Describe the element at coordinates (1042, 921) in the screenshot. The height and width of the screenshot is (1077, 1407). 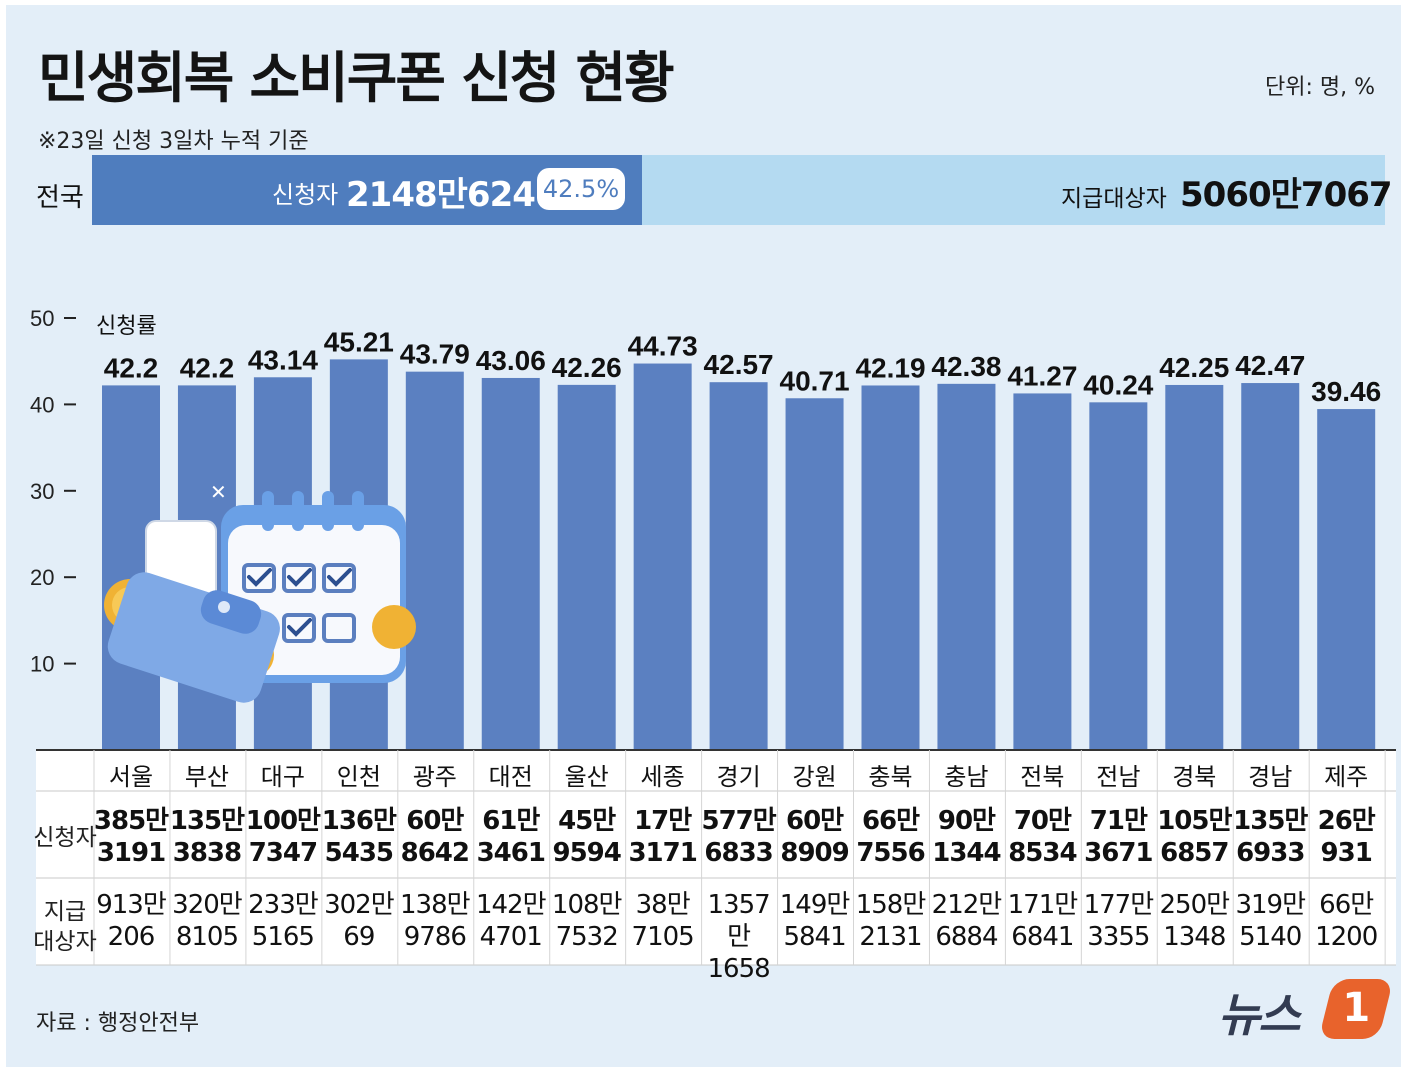
I see `eligible-cell: 171만 6841` at that location.